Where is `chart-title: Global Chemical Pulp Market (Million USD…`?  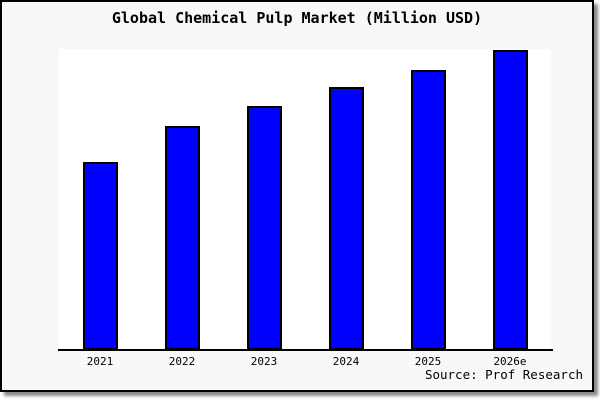 chart-title: Global Chemical Pulp Market (Million USD… is located at coordinates (297, 18).